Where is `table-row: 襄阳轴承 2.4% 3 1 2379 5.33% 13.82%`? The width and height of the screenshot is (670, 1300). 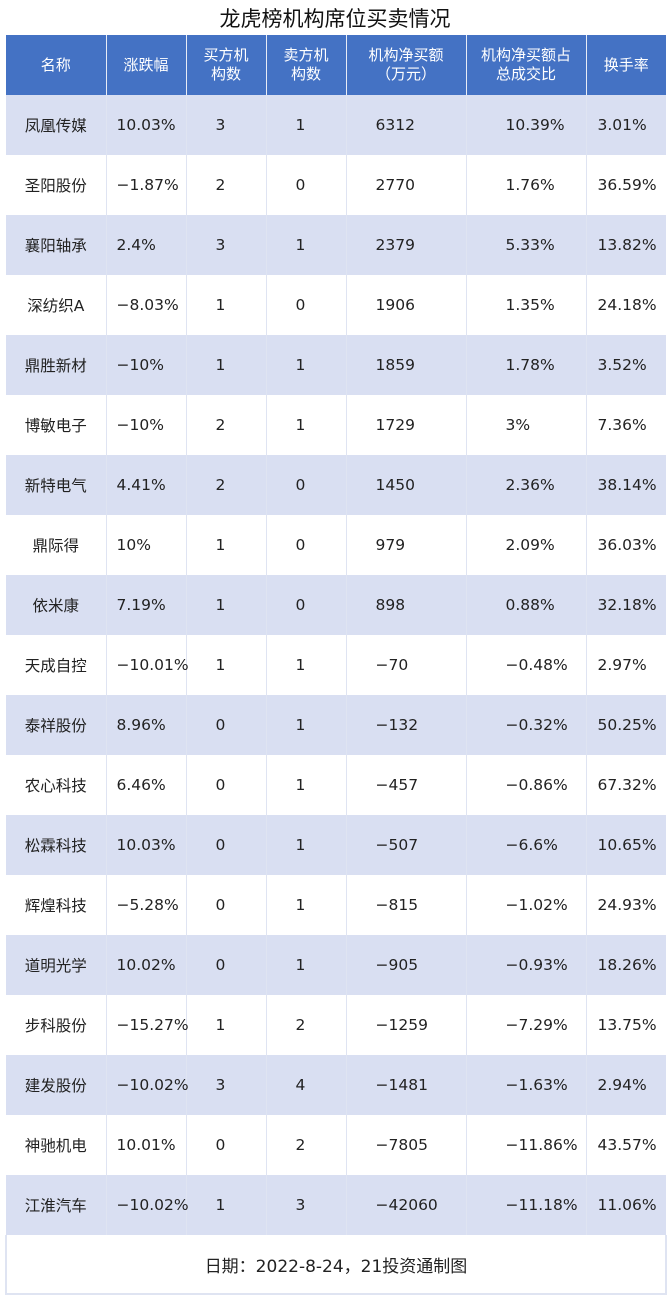 table-row: 襄阳轴承 2.4% 3 1 2379 5.33% 13.82% is located at coordinates (336, 245).